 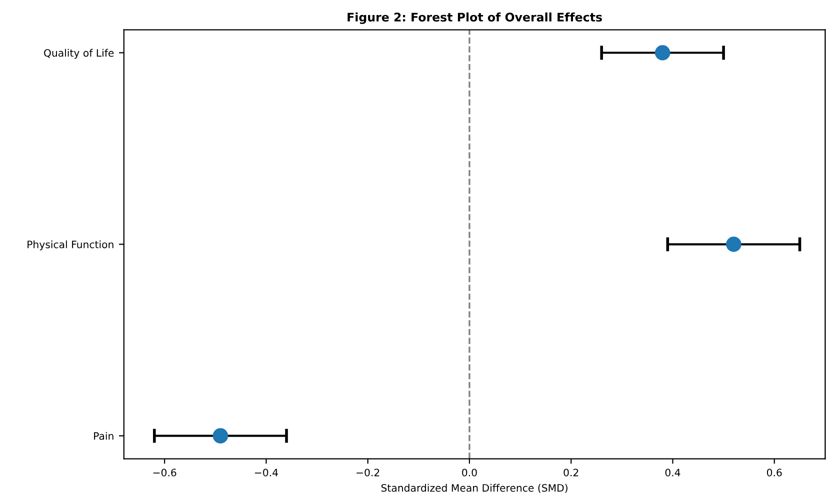 I want to click on x-tick-label: 0.2, so click(x=571, y=472).